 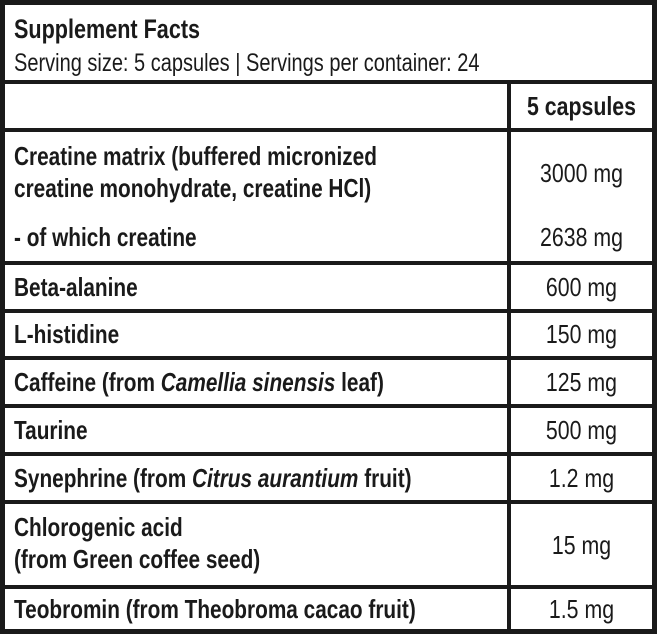 What do you see at coordinates (328, 334) in the screenshot?
I see `table-row: L-histidine 150 mg` at bounding box center [328, 334].